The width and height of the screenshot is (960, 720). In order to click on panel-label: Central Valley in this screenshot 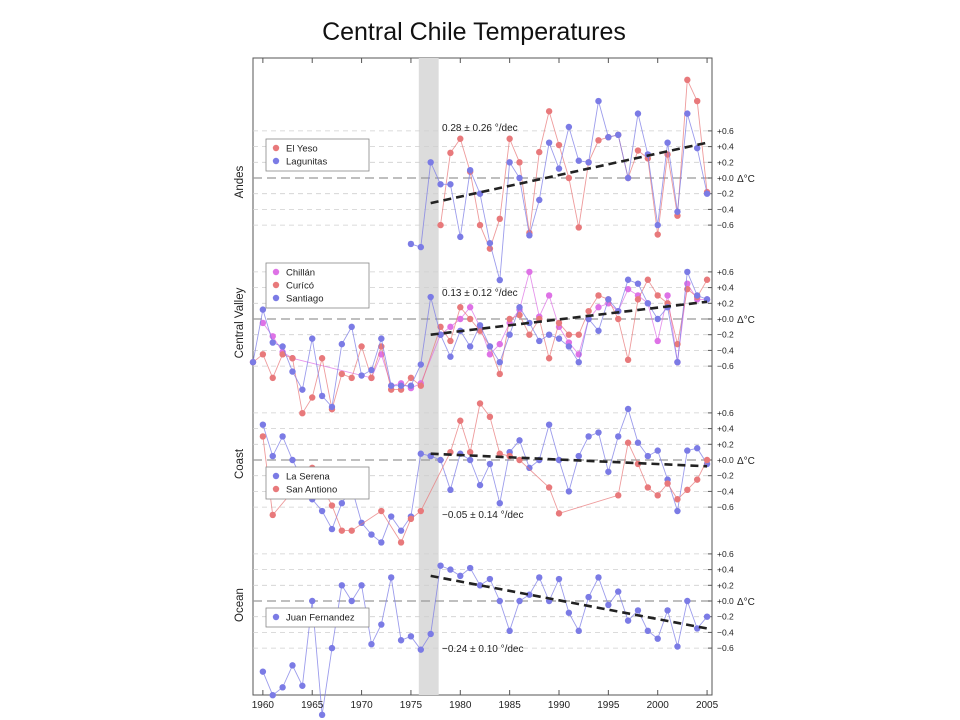, I will do `click(240, 322)`.